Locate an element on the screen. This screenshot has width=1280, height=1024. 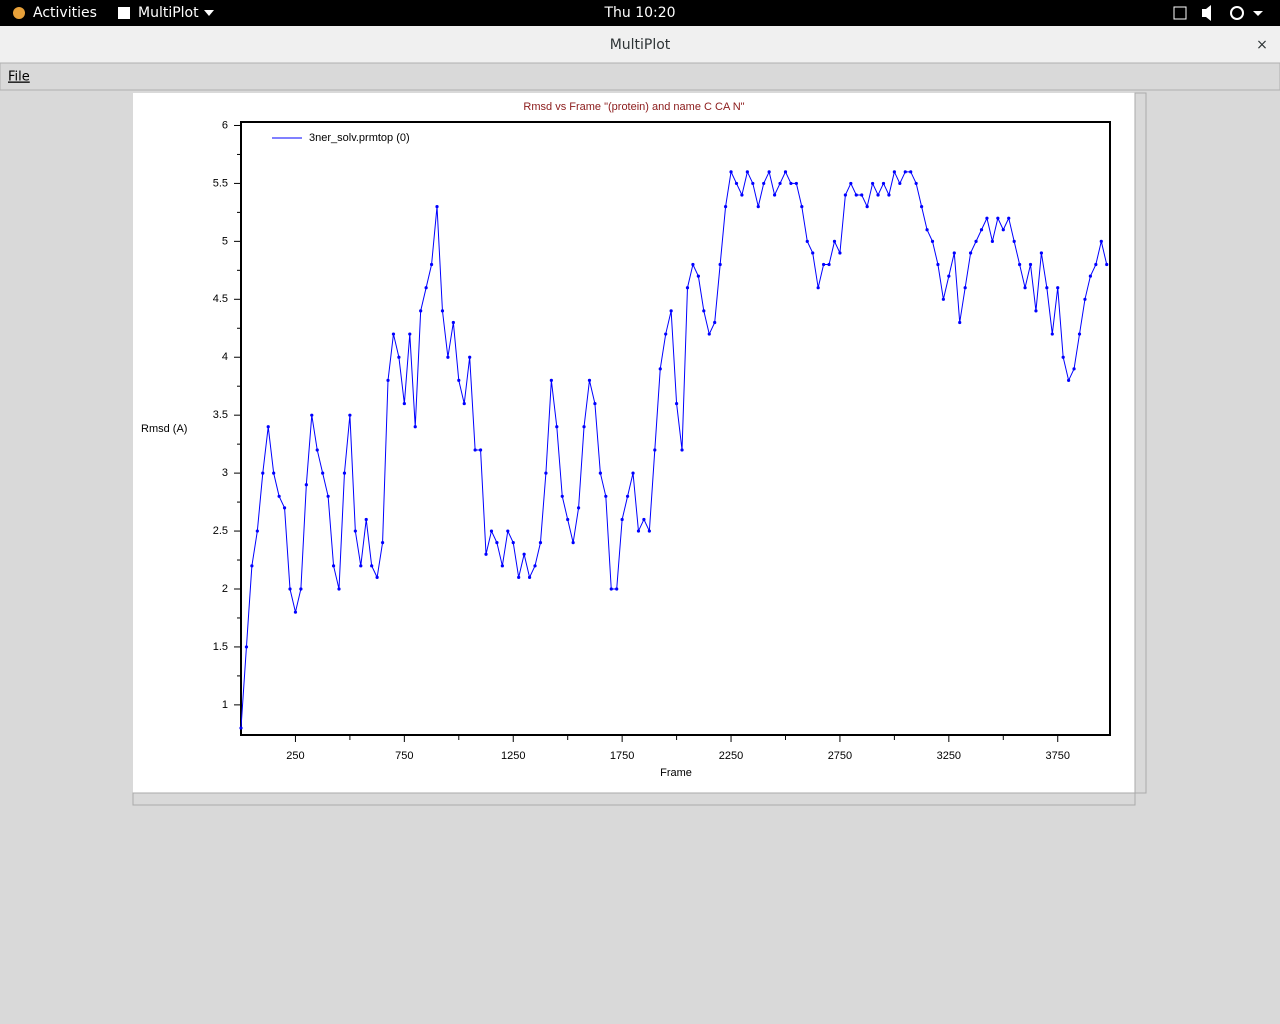
y-tick-label: 3.5 is located at coordinates (220, 415).